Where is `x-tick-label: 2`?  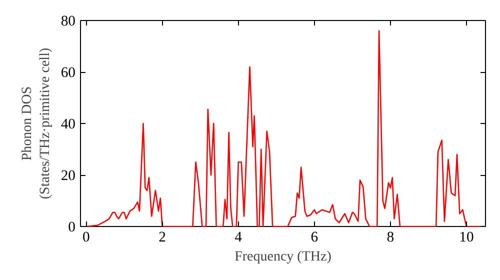
x-tick-label: 2 is located at coordinates (162, 238).